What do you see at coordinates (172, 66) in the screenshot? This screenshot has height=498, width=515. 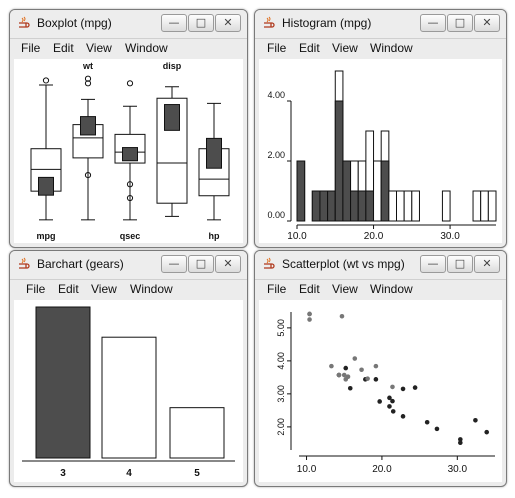 I see `box-top-label: disp` at bounding box center [172, 66].